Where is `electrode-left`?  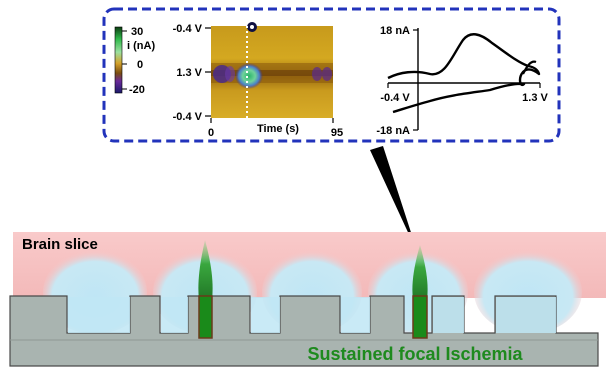
electrode-left is located at coordinates (205, 289).